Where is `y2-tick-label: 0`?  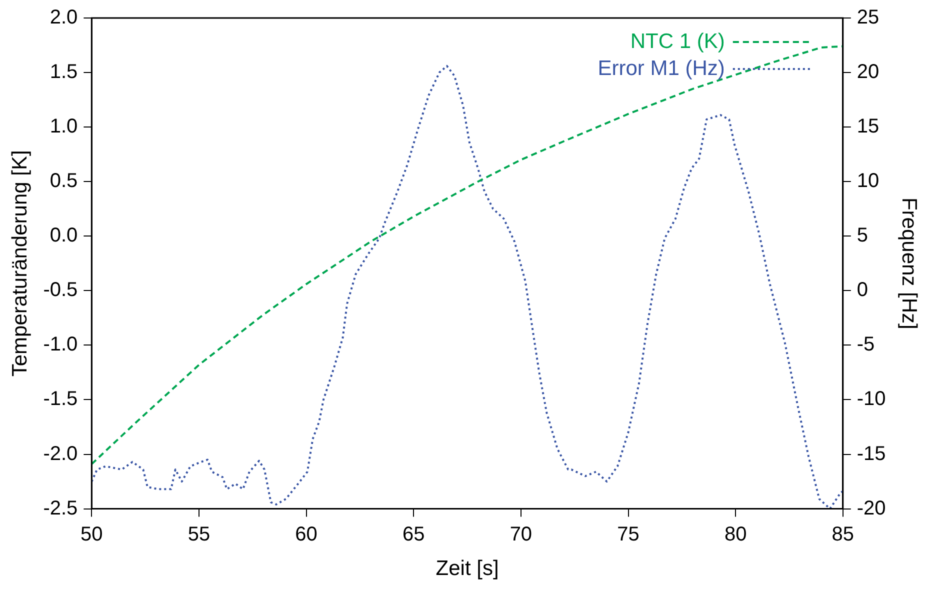
y2-tick-label: 0 is located at coordinates (862, 290).